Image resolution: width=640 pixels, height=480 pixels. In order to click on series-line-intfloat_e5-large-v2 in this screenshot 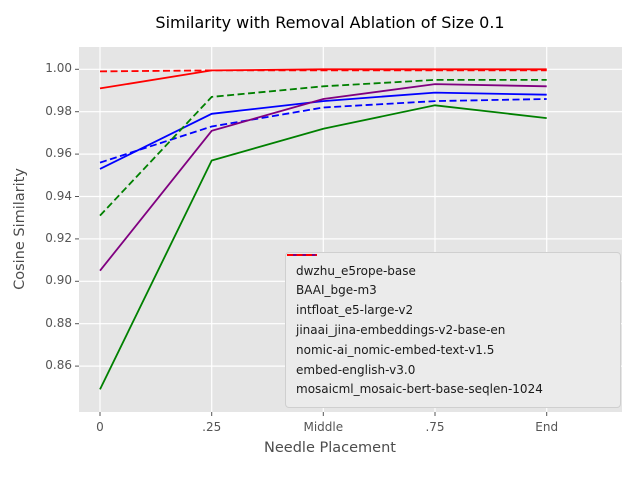, I will do `click(323, 131)`.